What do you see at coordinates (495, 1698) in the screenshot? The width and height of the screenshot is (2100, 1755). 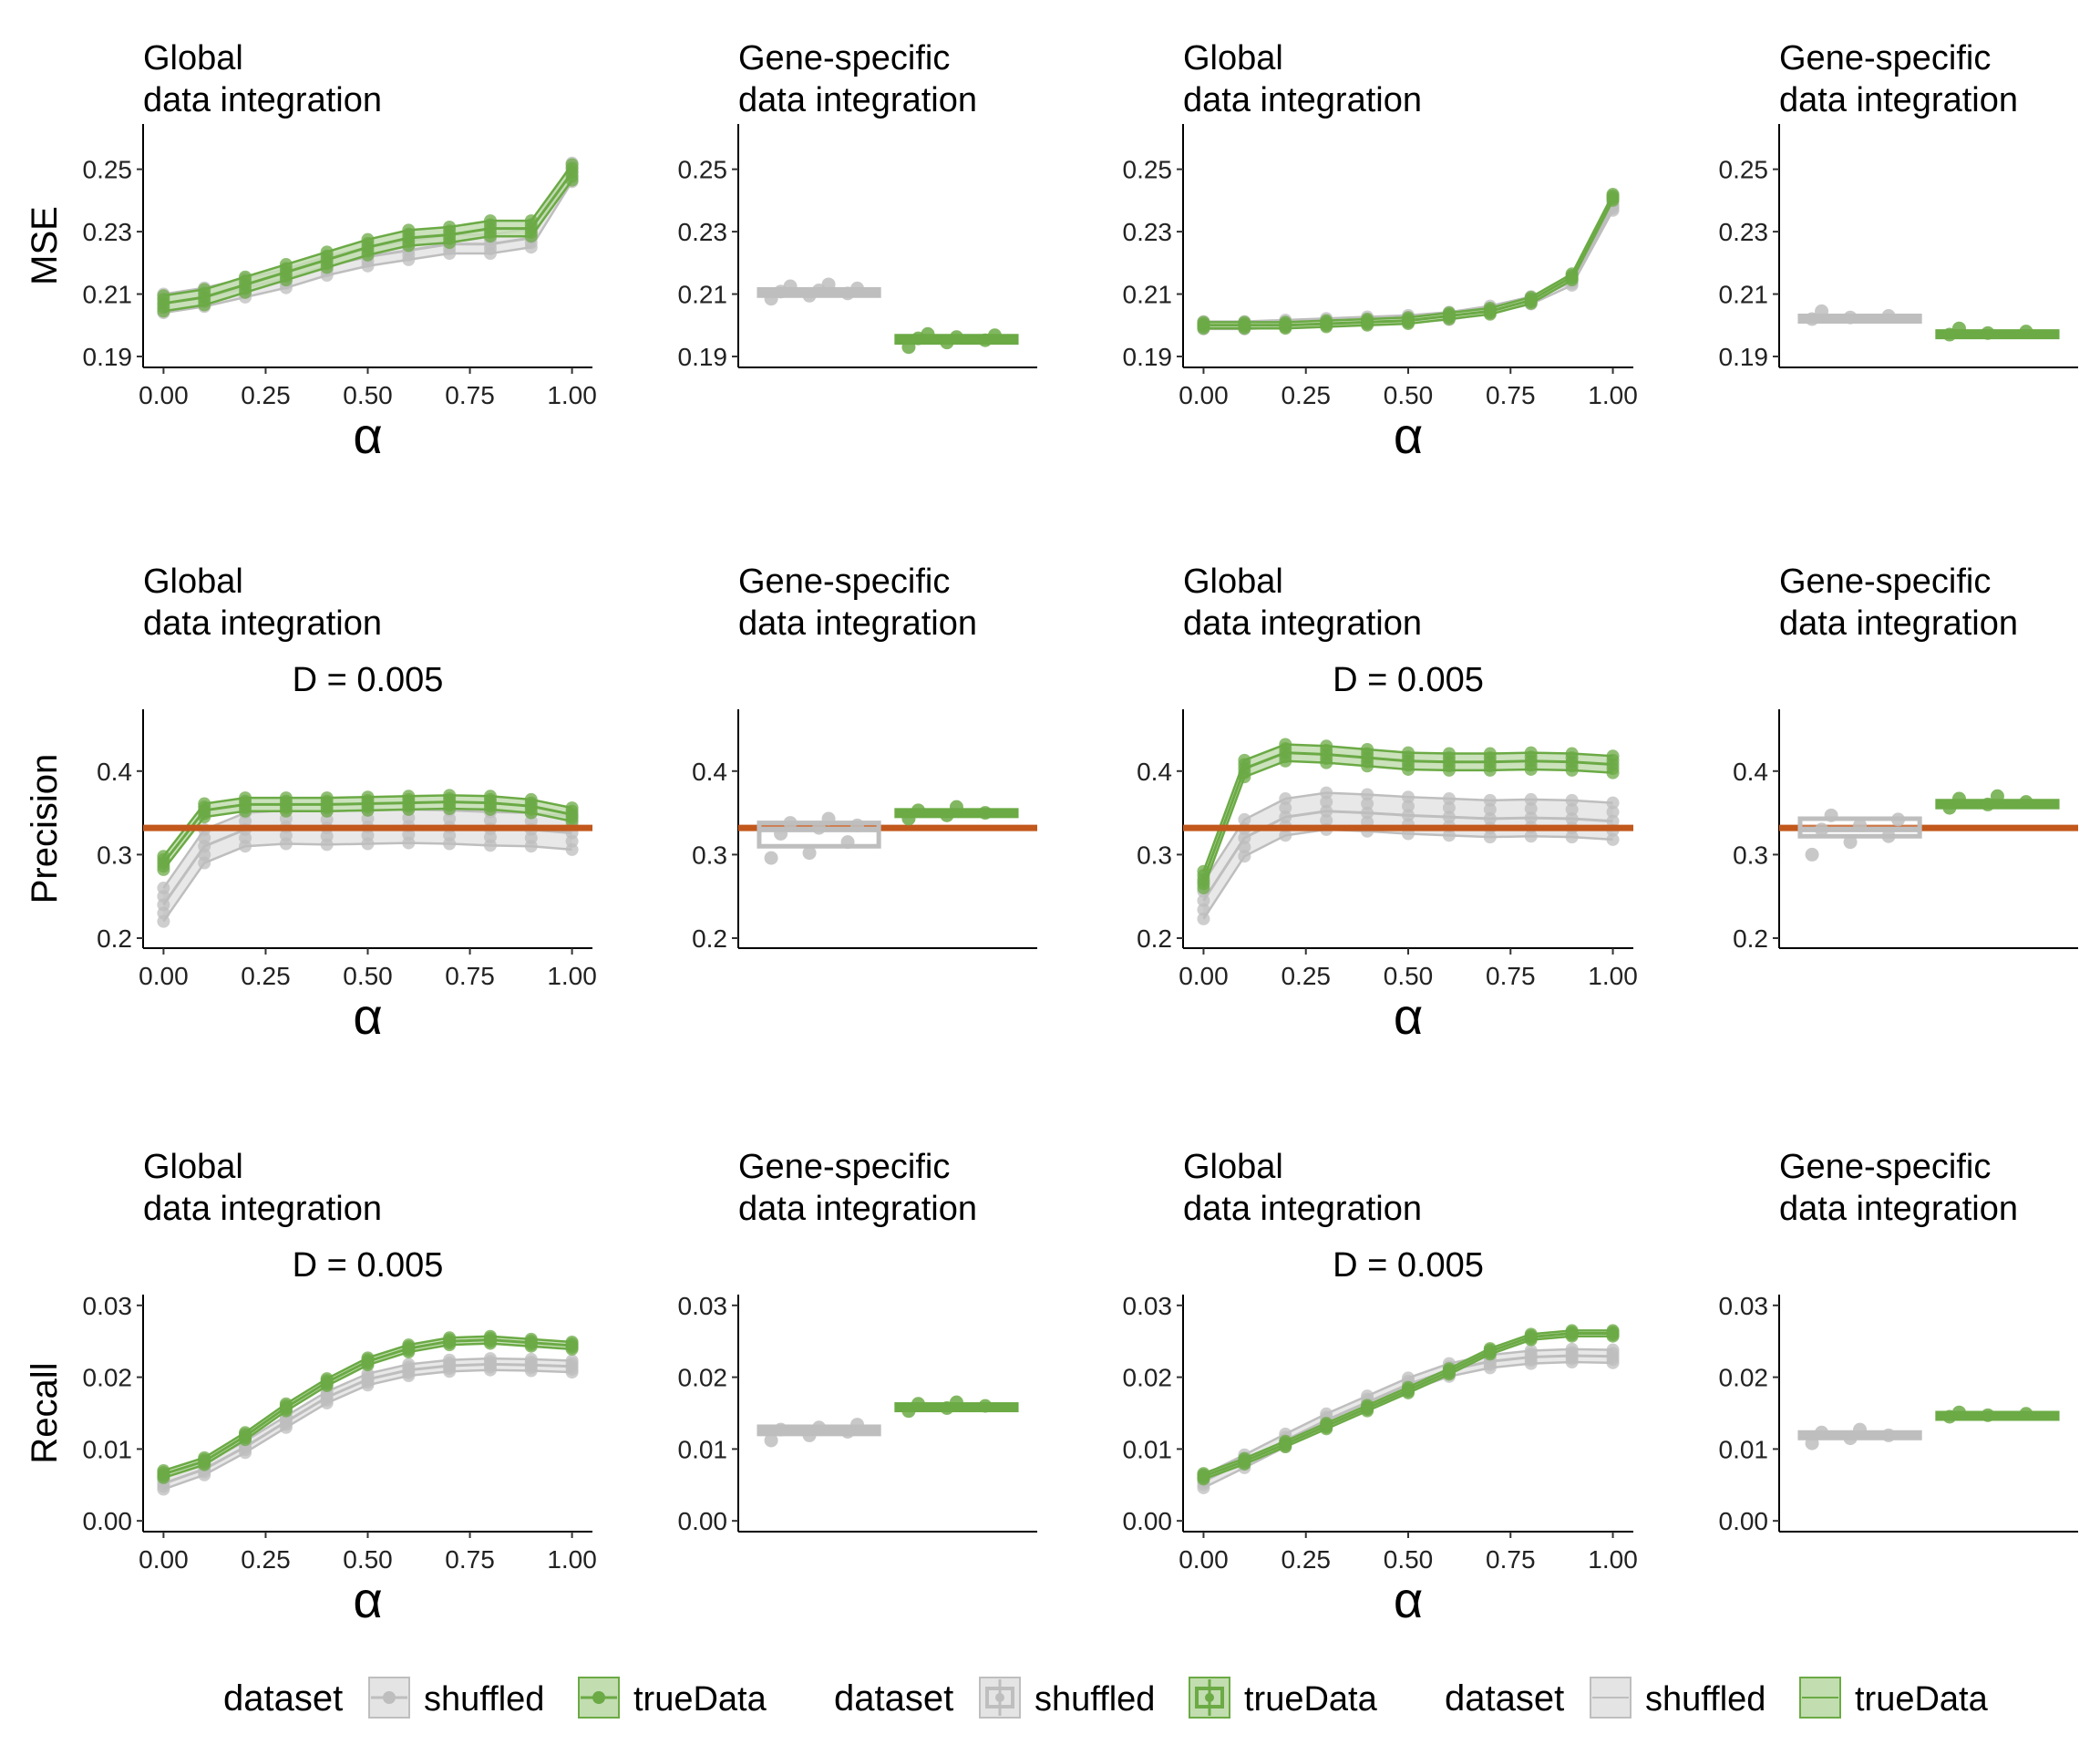 I see `legend-1: dataset shuffled trueData` at bounding box center [495, 1698].